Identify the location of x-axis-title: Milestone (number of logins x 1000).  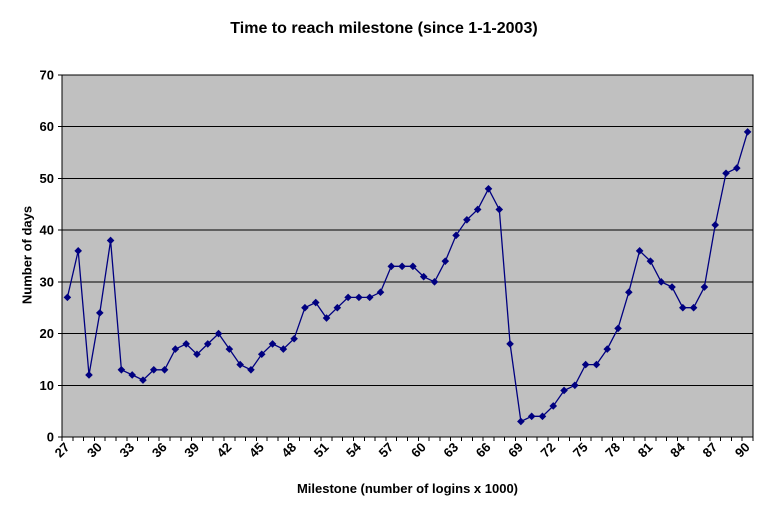
(407, 488).